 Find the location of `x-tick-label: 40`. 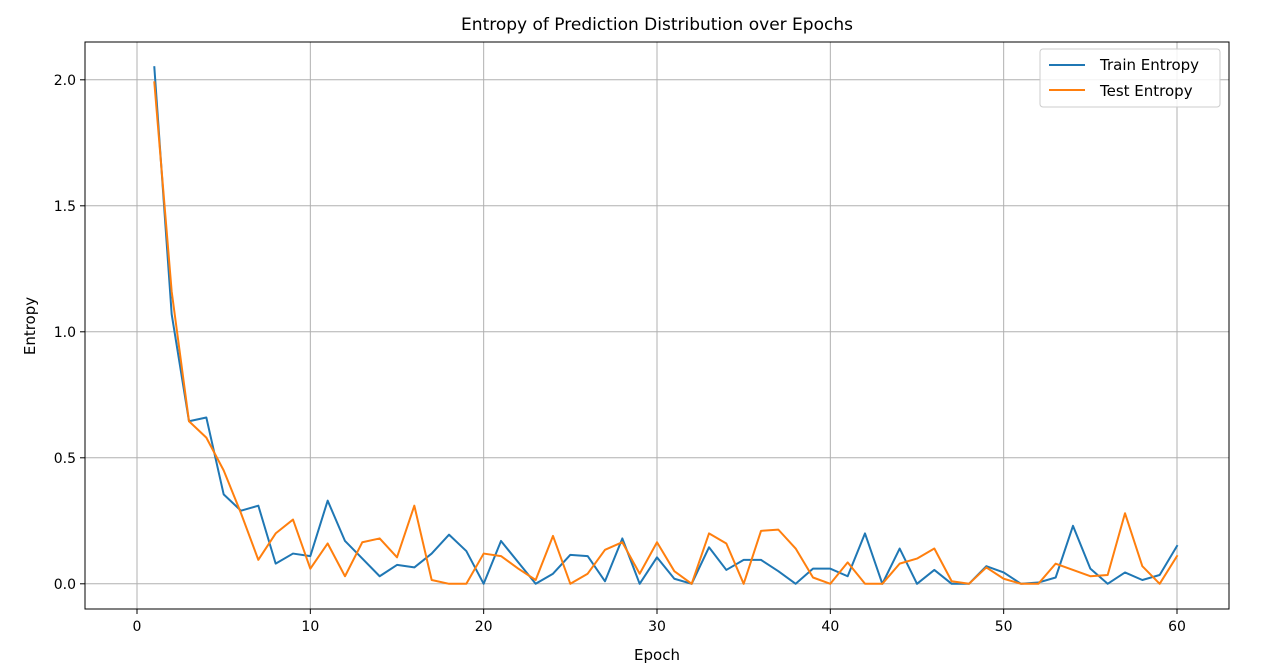

x-tick-label: 40 is located at coordinates (830, 627).